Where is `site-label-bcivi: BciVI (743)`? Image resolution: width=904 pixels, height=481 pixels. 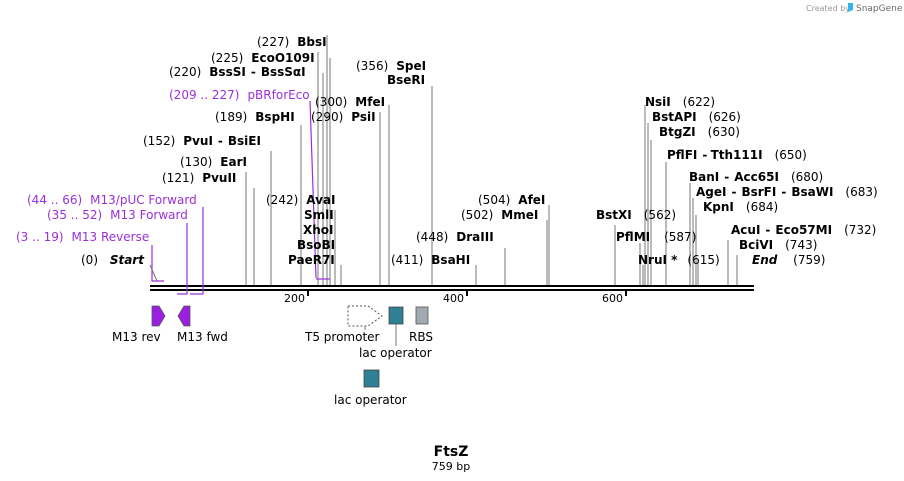
site-label-bcivi: BciVI (743) is located at coordinates (778, 245).